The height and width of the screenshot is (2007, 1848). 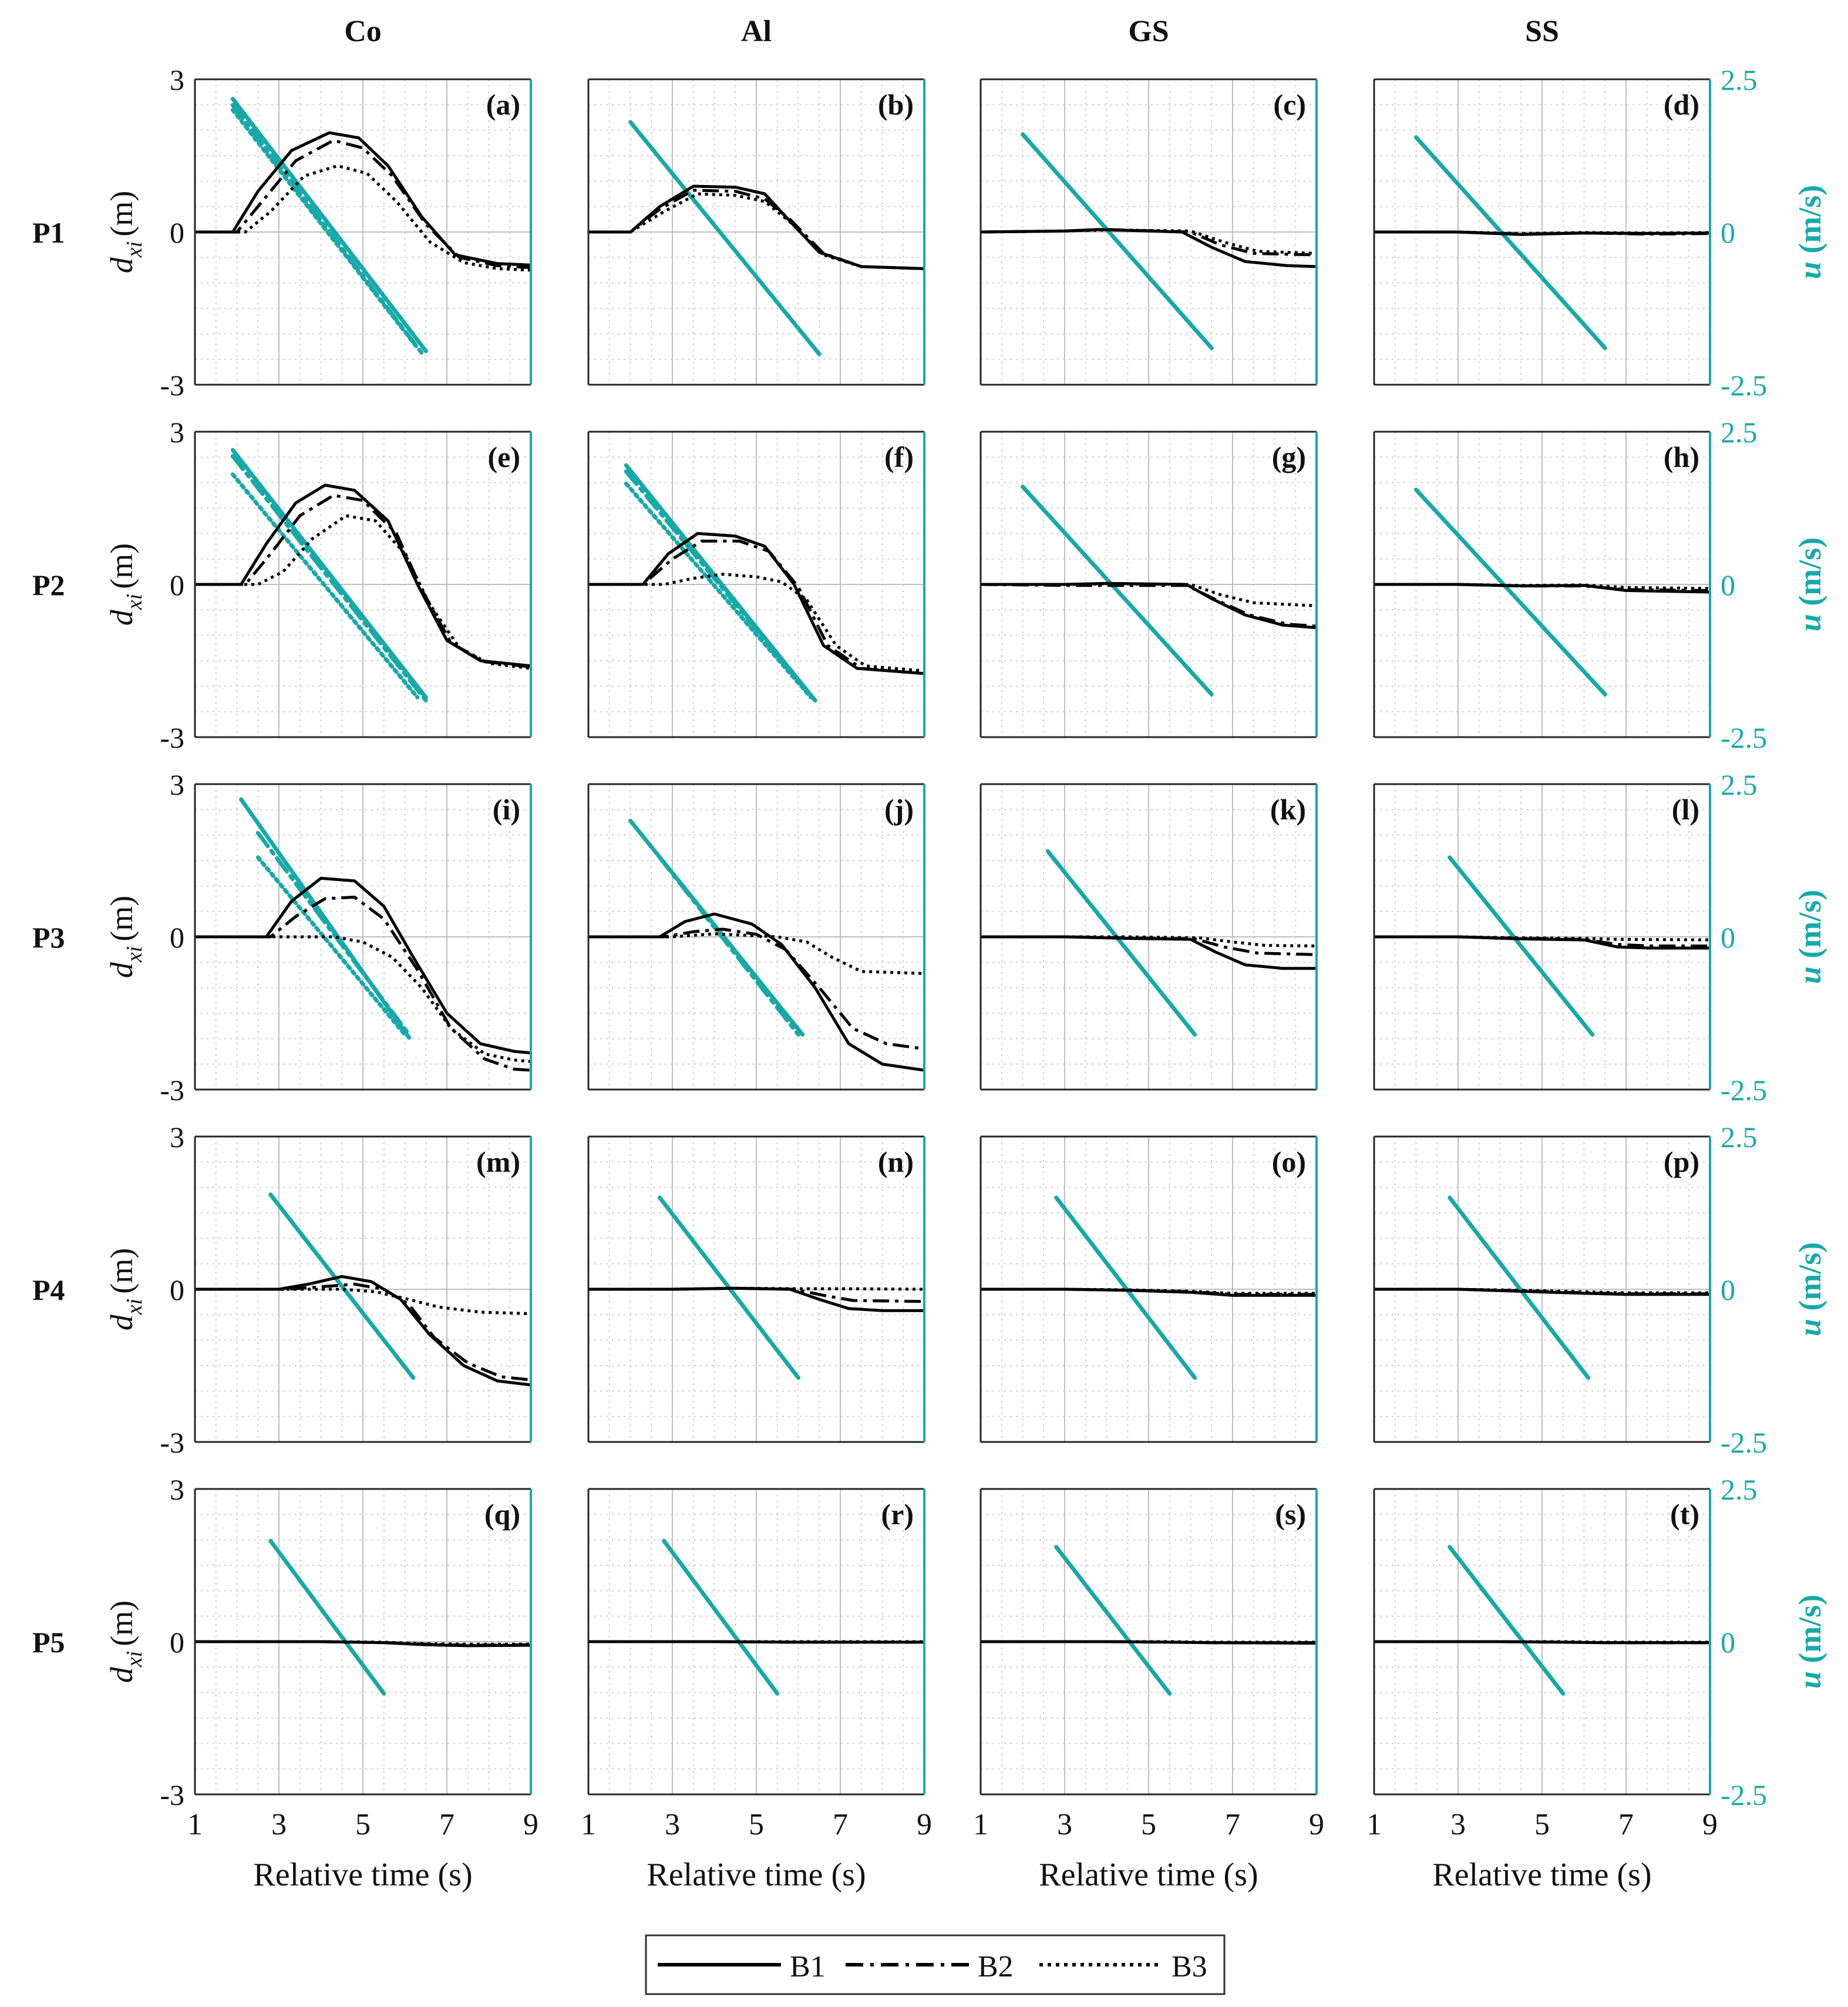 I want to click on ytick-left-label: 3, so click(x=177, y=1489).